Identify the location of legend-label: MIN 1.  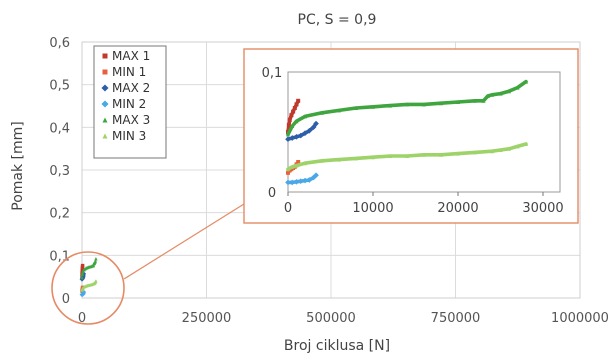
(129, 72).